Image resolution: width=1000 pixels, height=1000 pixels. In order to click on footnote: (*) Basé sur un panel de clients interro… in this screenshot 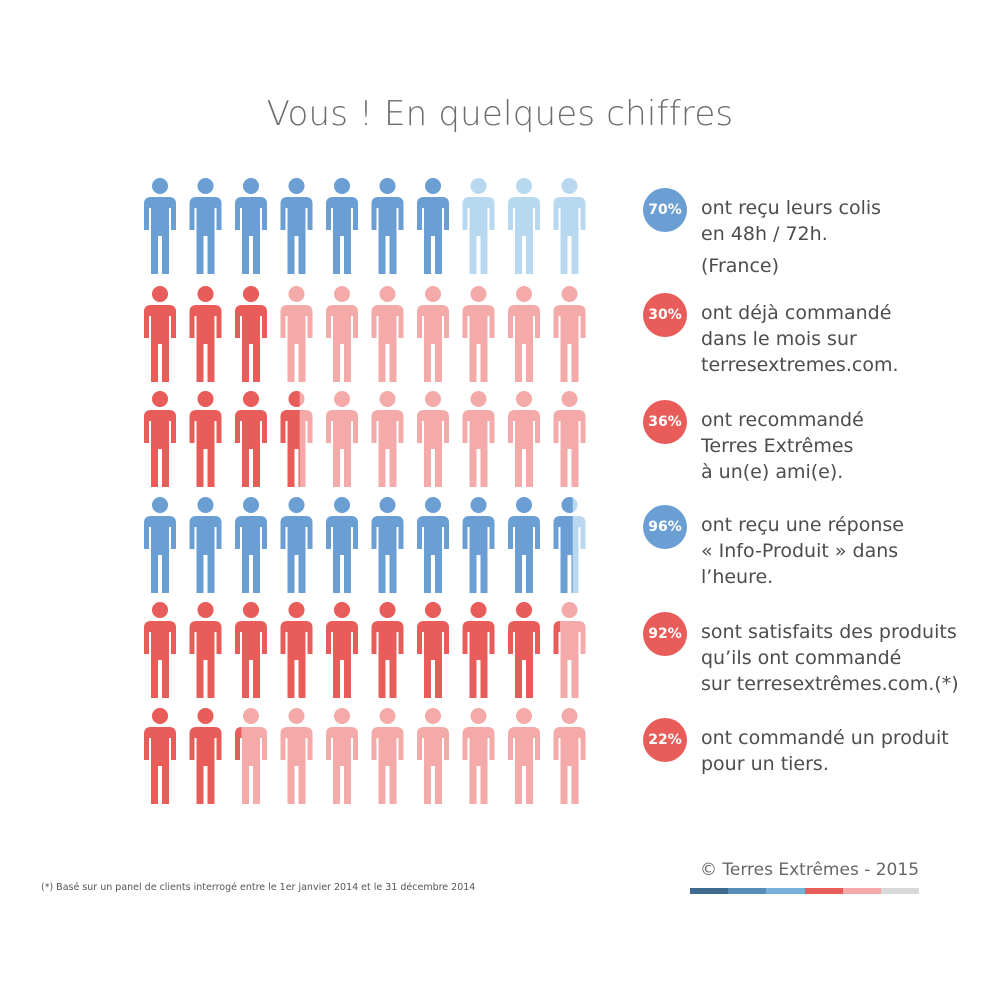, I will do `click(258, 887)`.